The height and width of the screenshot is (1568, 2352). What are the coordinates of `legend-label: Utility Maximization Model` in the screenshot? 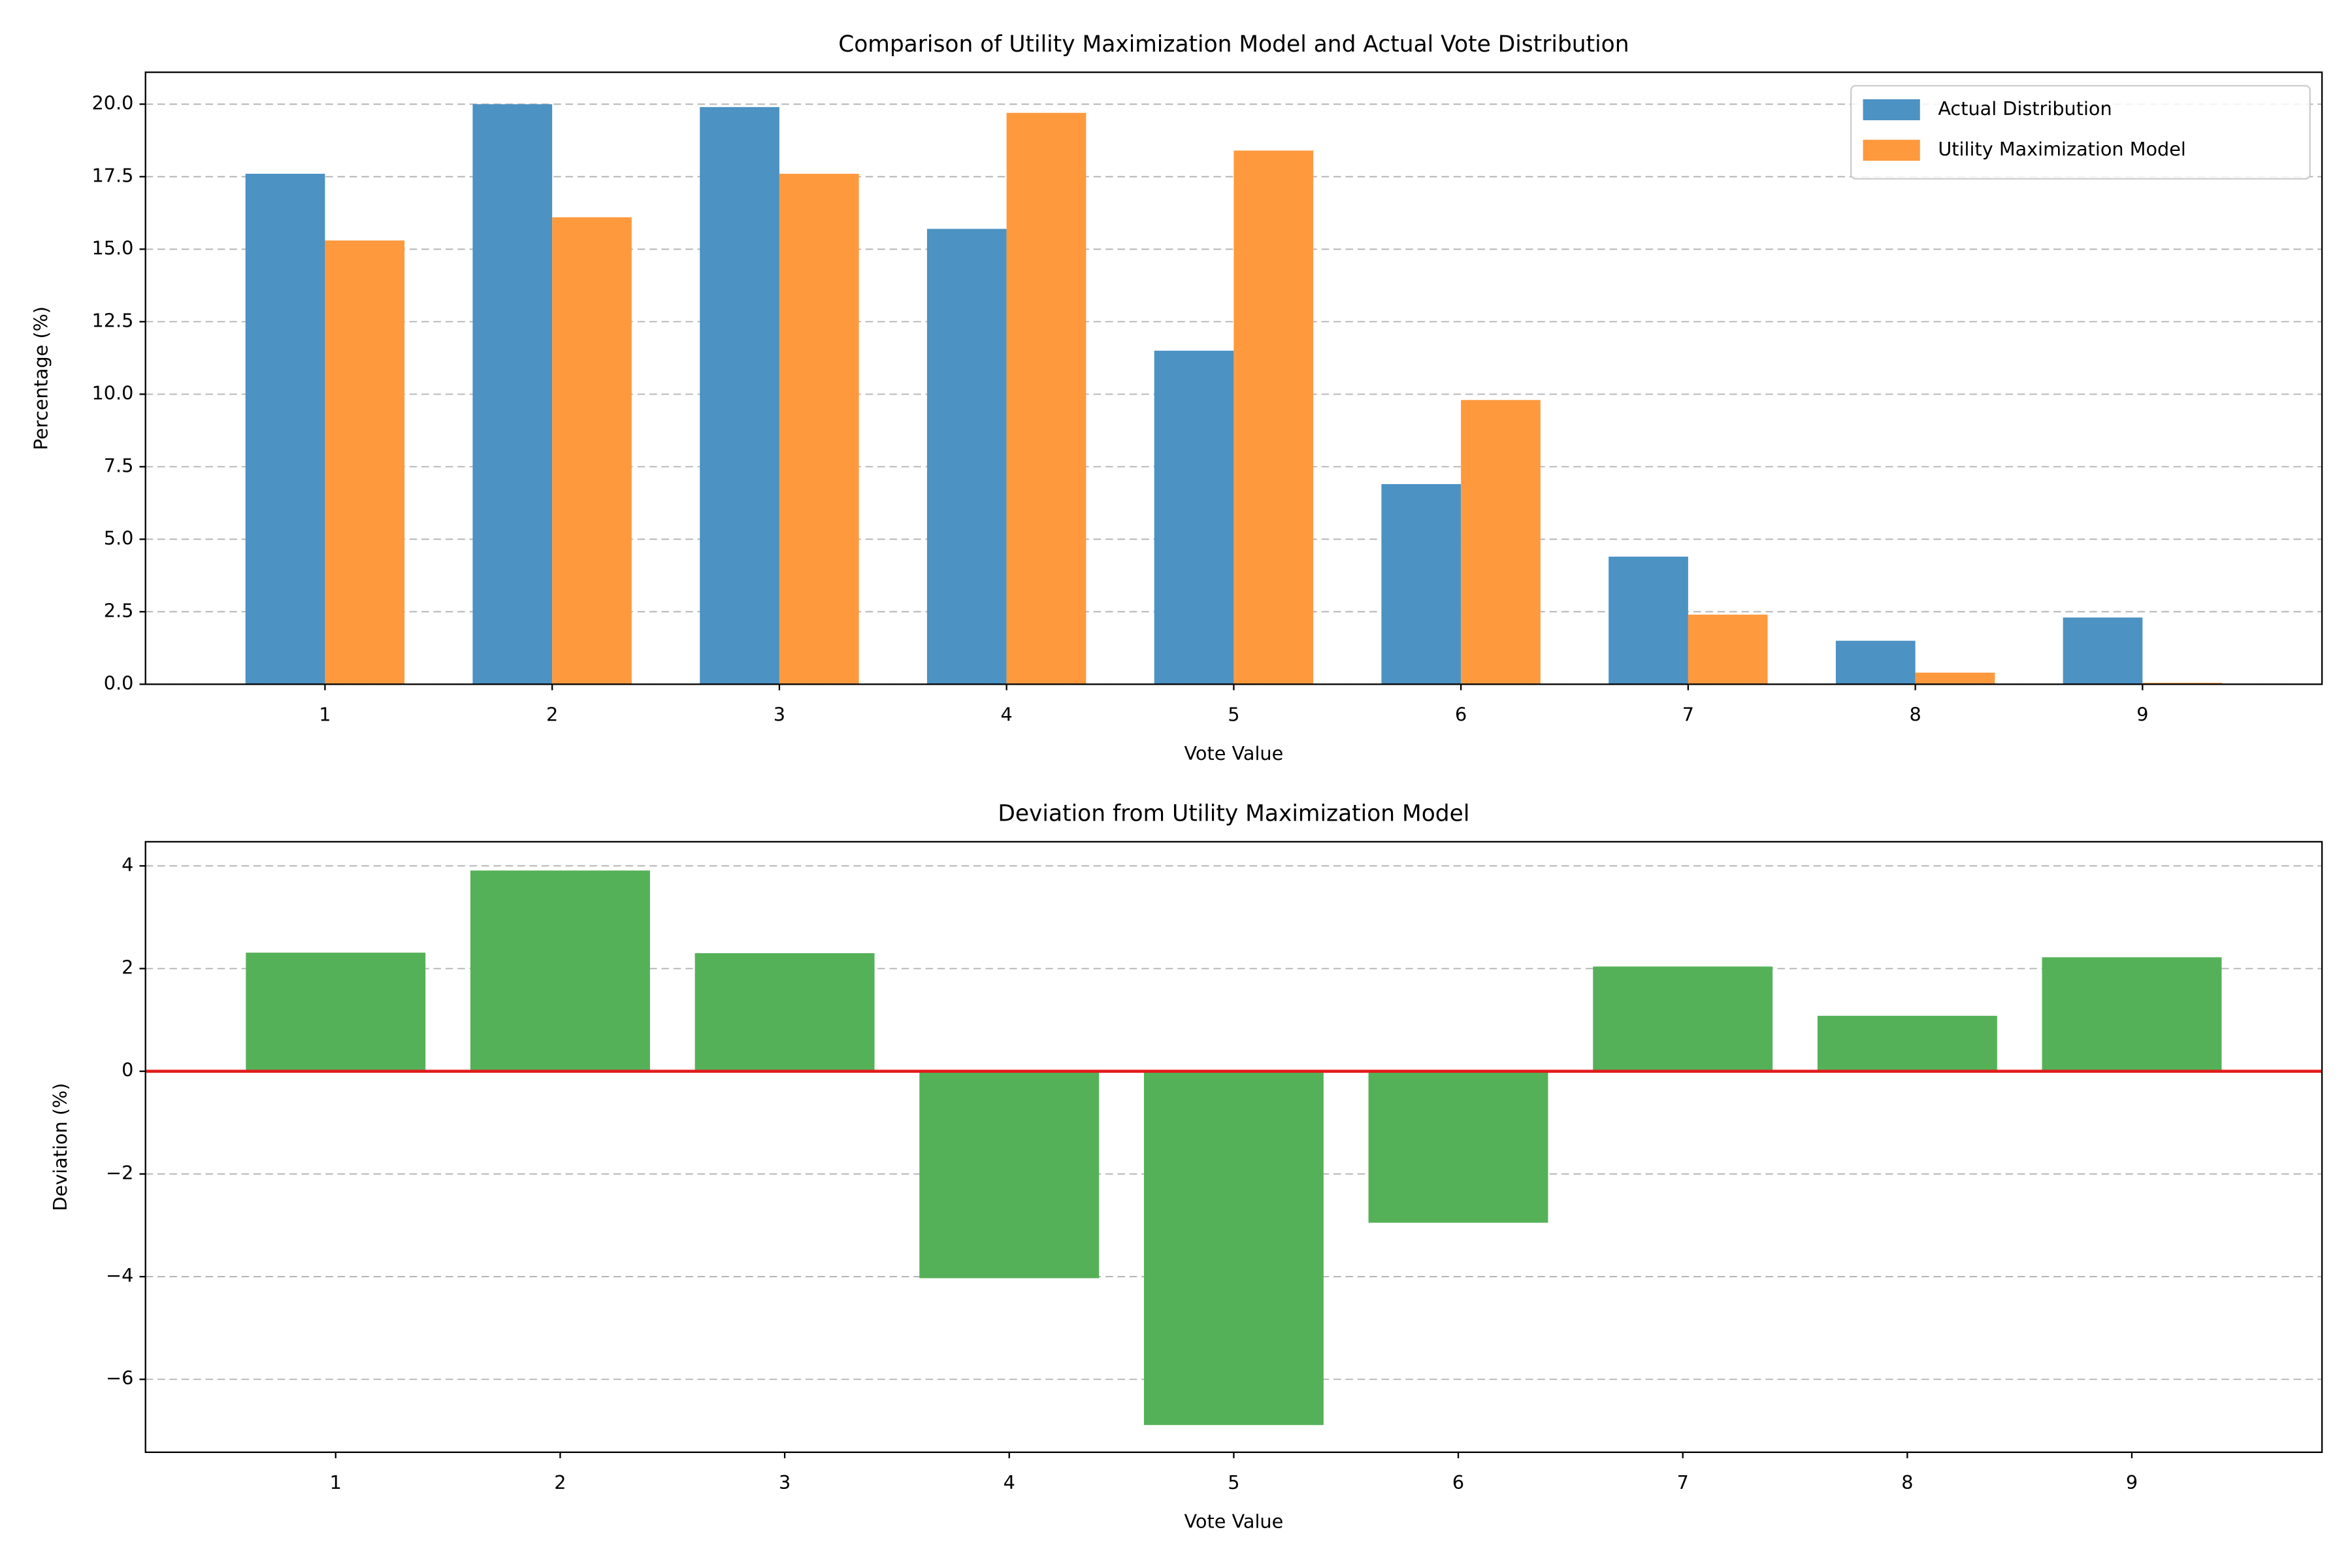 It's located at (2062, 149).